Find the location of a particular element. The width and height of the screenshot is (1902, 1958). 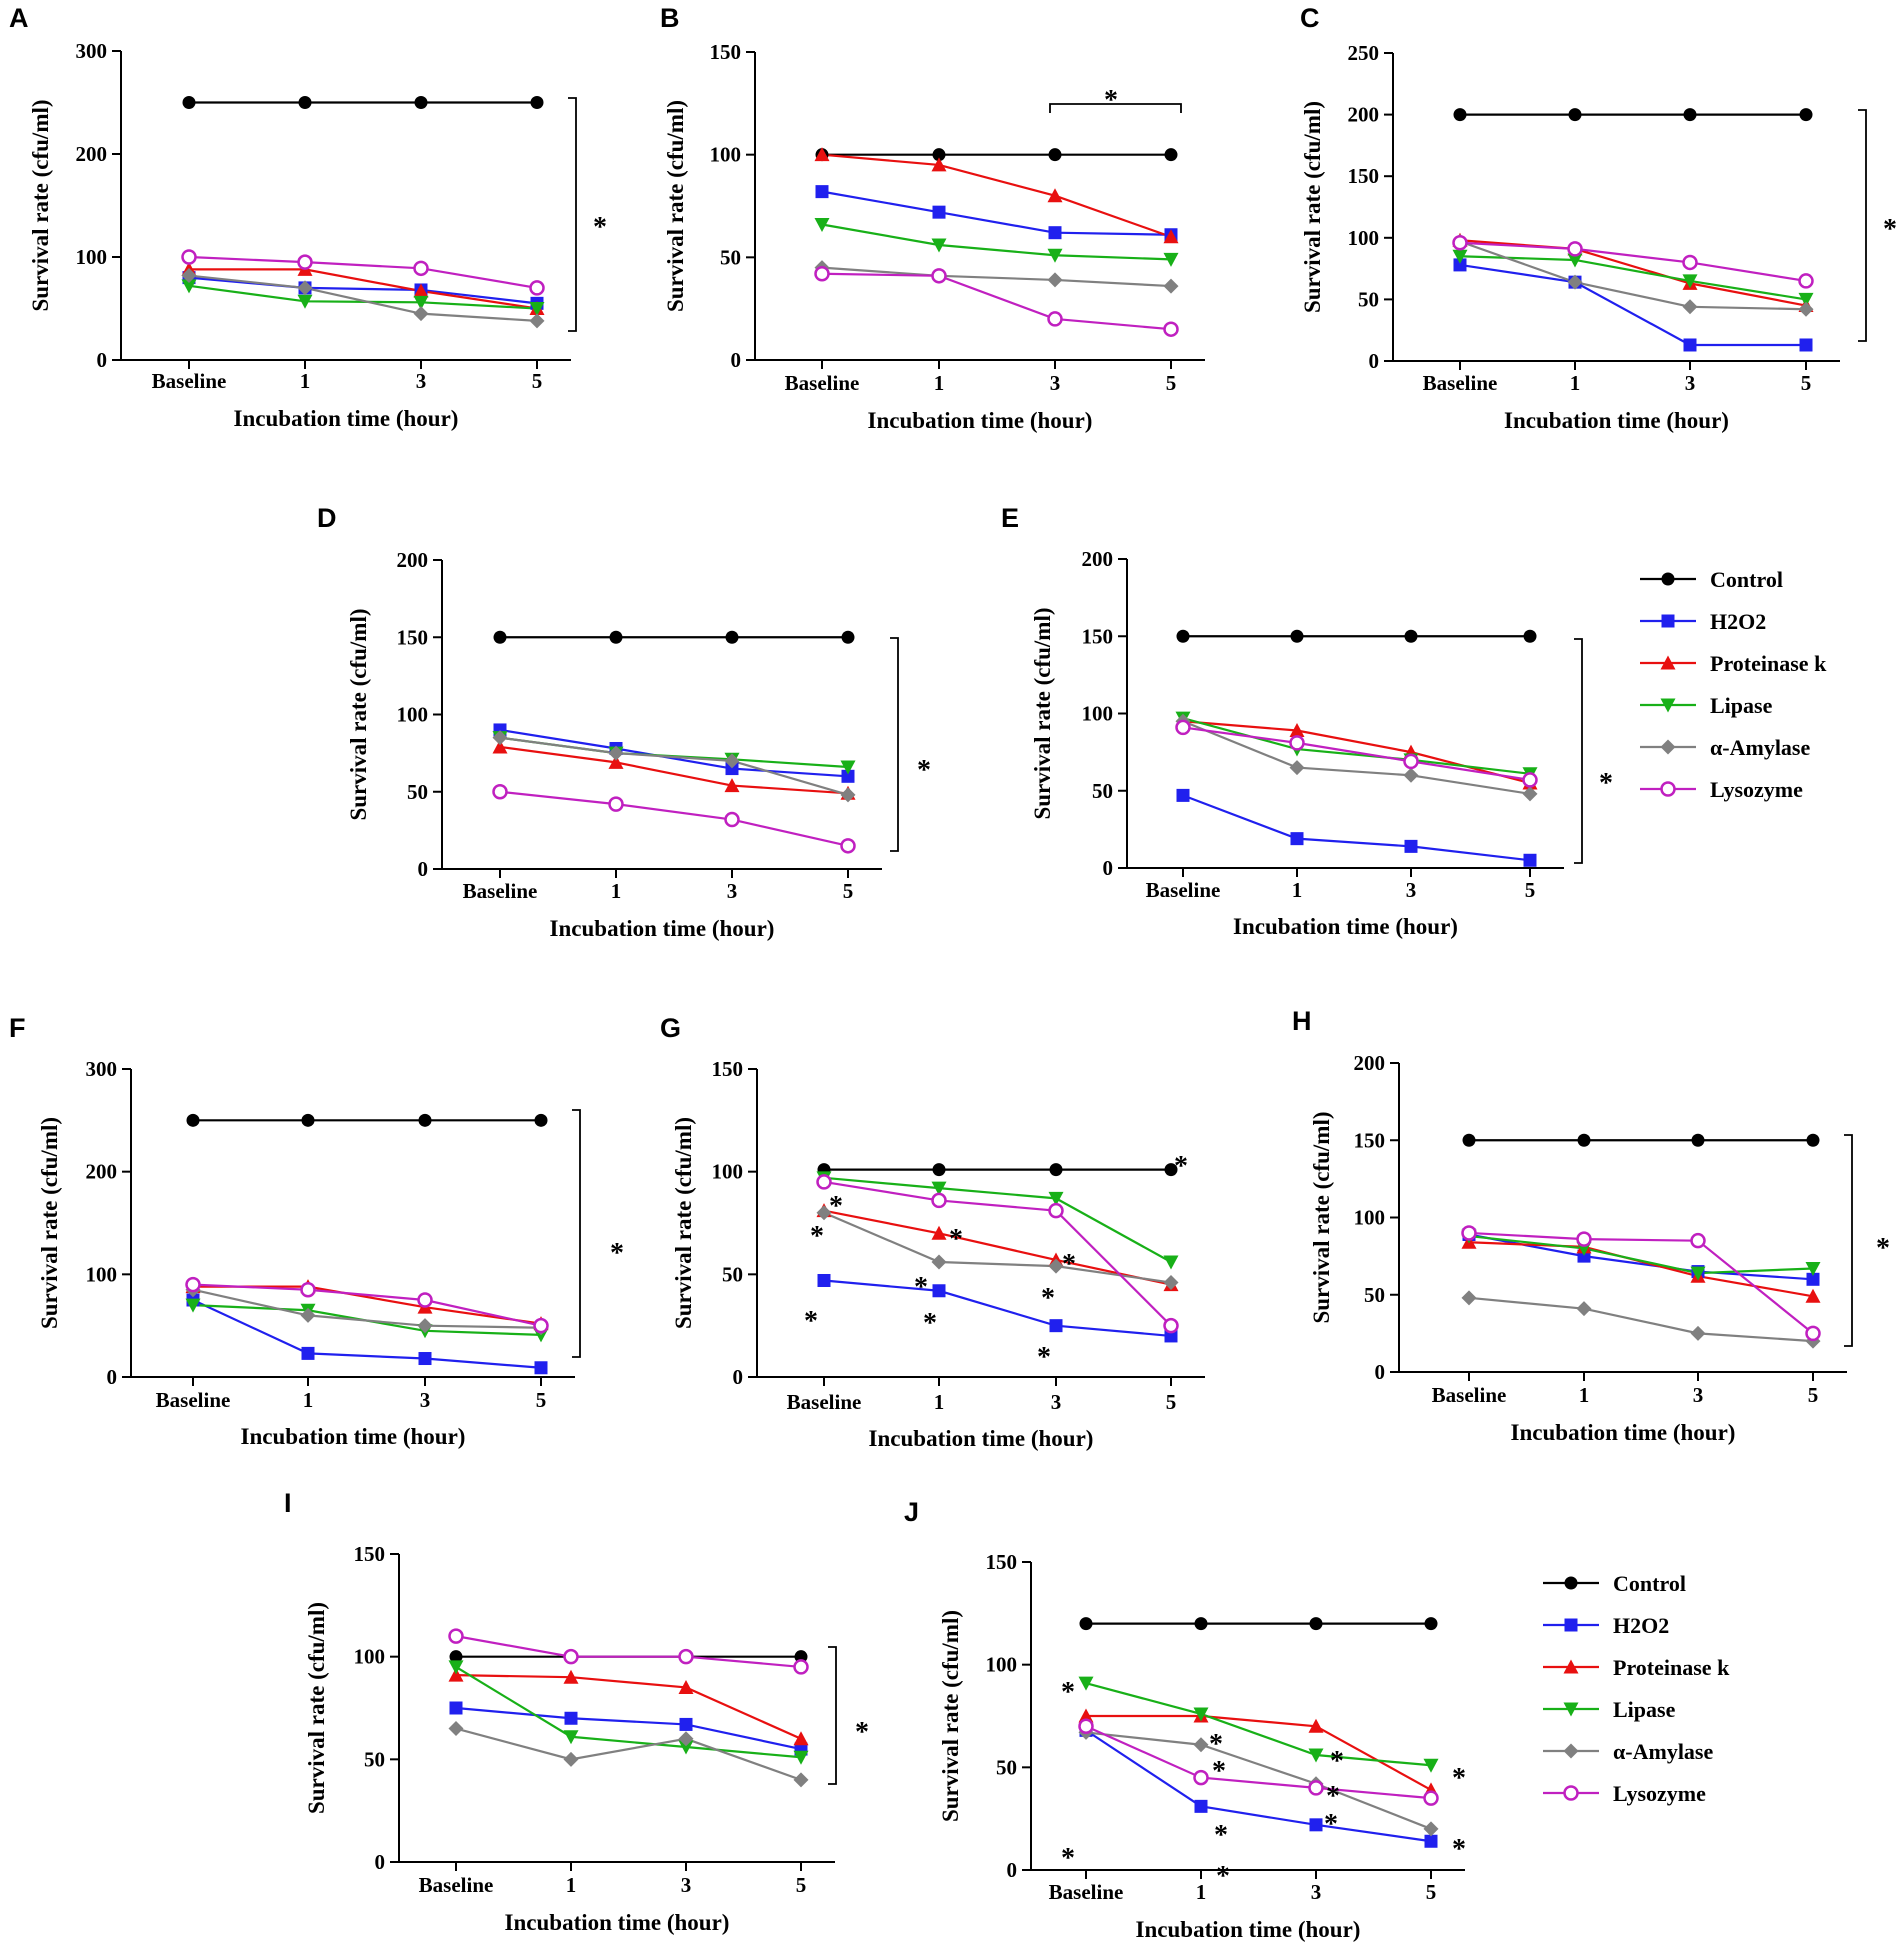

y-tick-label: 250 is located at coordinates (1364, 53).